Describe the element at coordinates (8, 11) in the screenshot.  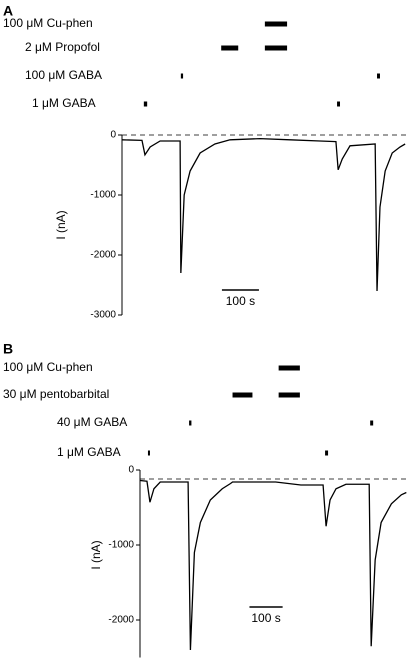
I see `panel-label: A` at that location.